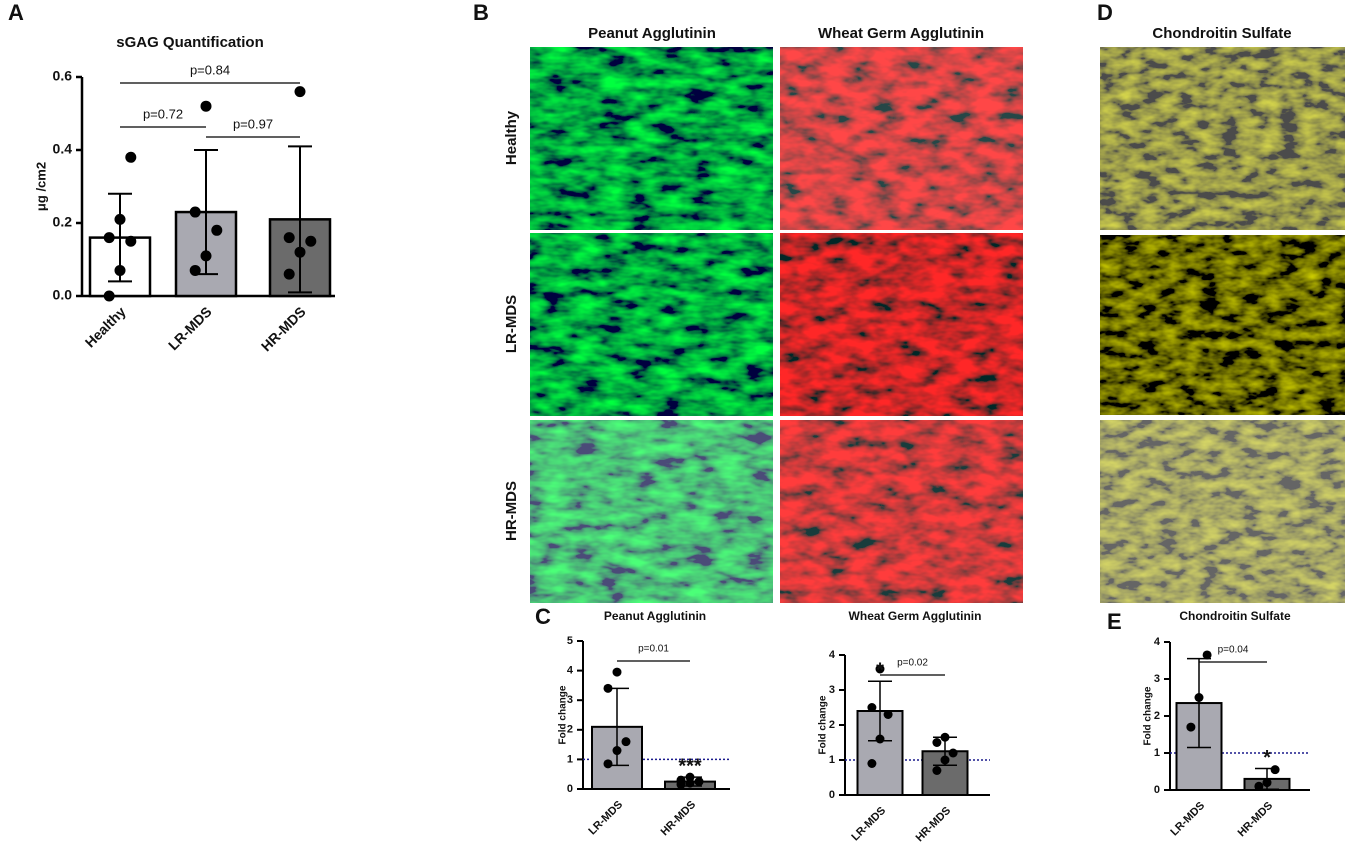 Image resolution: width=1345 pixels, height=847 pixels. I want to click on row-label: Healthy, so click(511, 137).